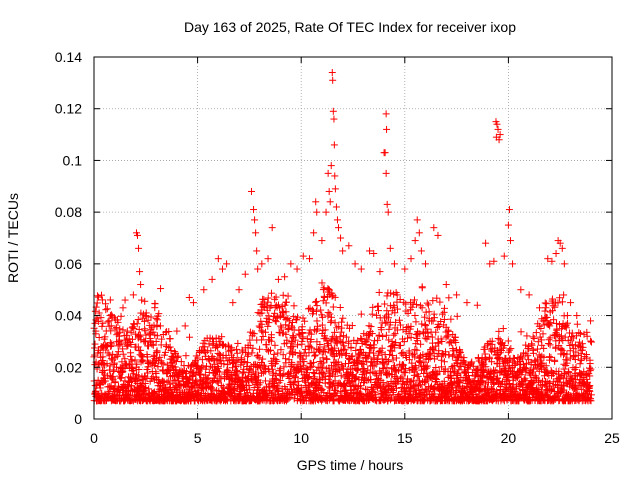  What do you see at coordinates (350, 465) in the screenshot?
I see `x-axis-label: GPS time / hours` at bounding box center [350, 465].